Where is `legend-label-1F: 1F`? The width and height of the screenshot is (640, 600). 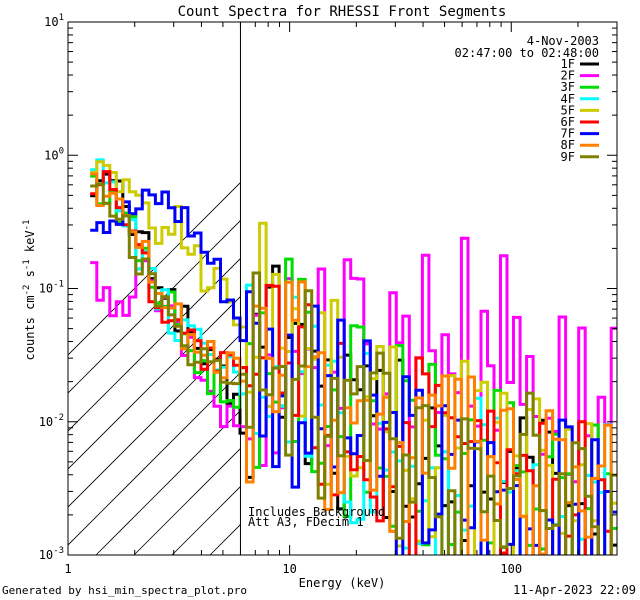 legend-label-1F: 1F is located at coordinates (568, 64).